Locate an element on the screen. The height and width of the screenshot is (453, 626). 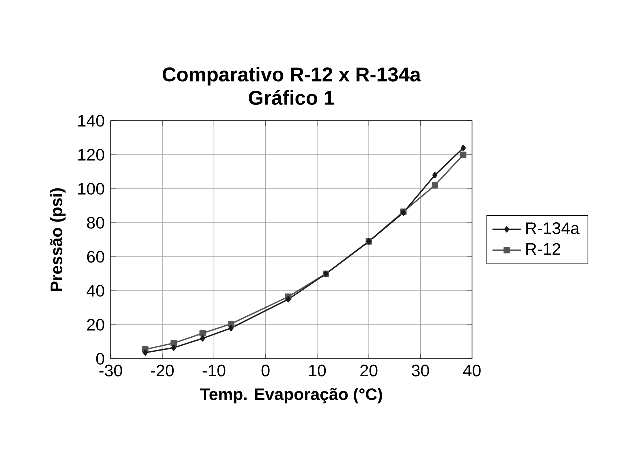
y-tick-label: 100 is located at coordinates (91, 189).